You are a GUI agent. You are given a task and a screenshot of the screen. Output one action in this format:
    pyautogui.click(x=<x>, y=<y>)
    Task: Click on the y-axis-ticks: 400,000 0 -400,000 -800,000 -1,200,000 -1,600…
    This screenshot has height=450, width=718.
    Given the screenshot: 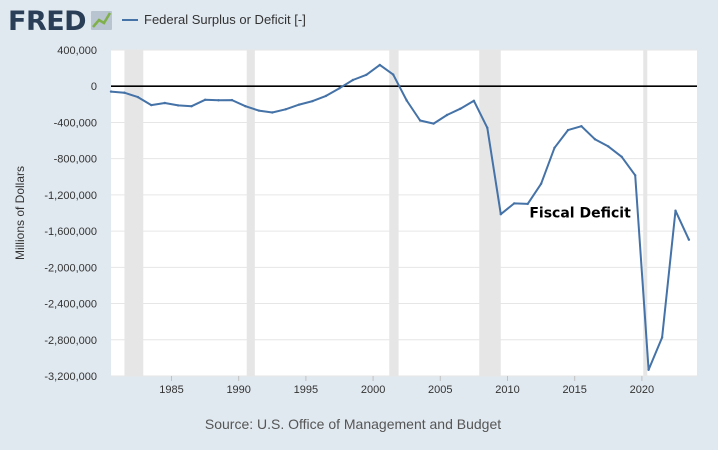 What is the action you would take?
    pyautogui.click(x=70, y=214)
    